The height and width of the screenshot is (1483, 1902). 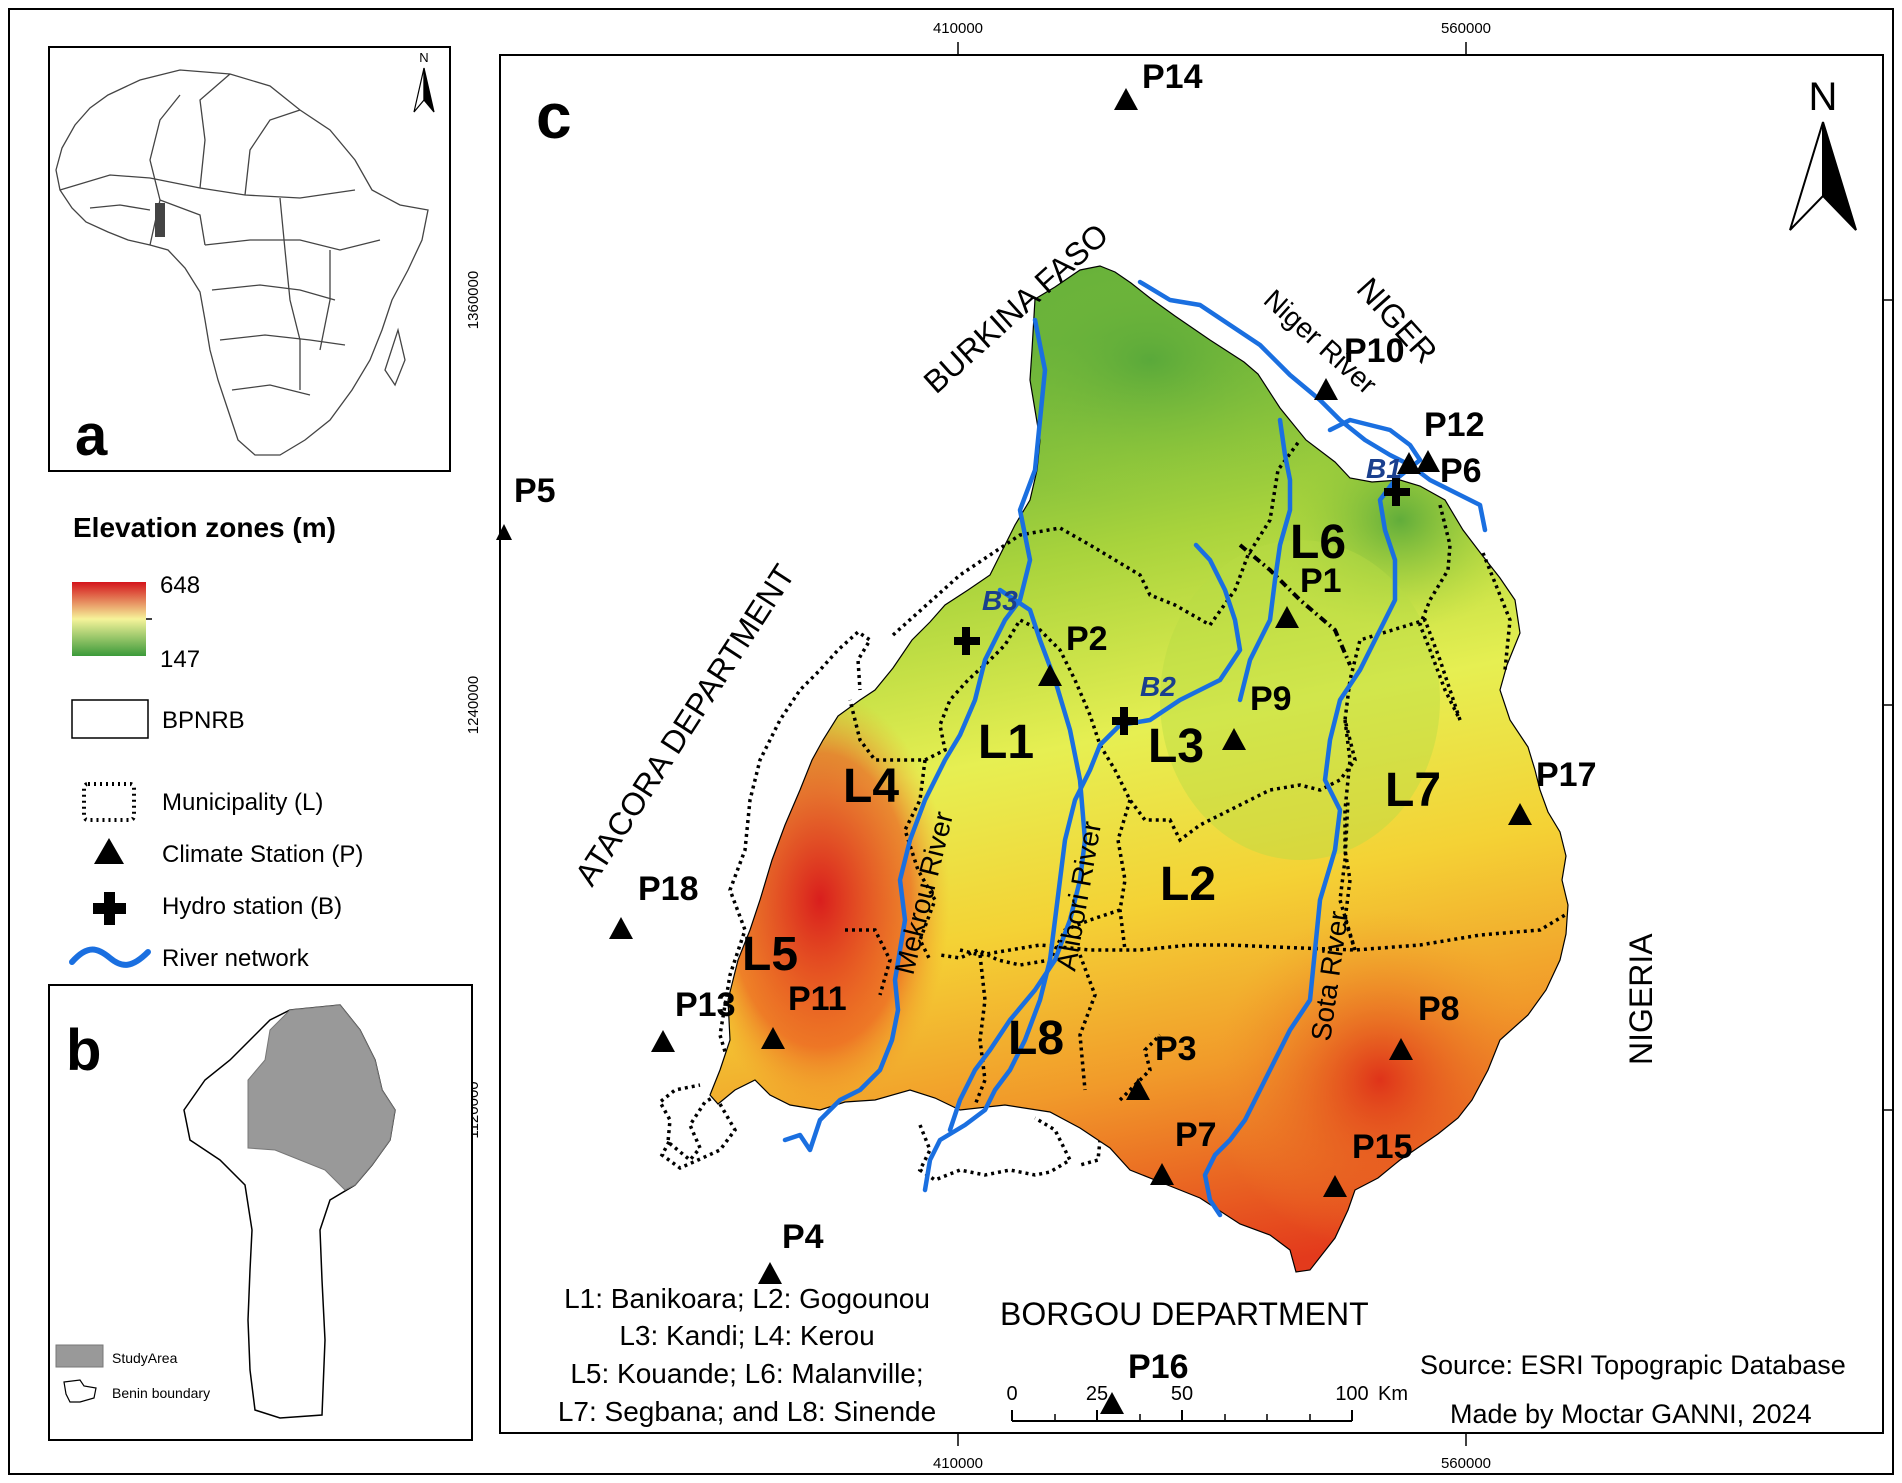 What do you see at coordinates (1000, 600) in the screenshot?
I see `hydro-label-b3: B3` at bounding box center [1000, 600].